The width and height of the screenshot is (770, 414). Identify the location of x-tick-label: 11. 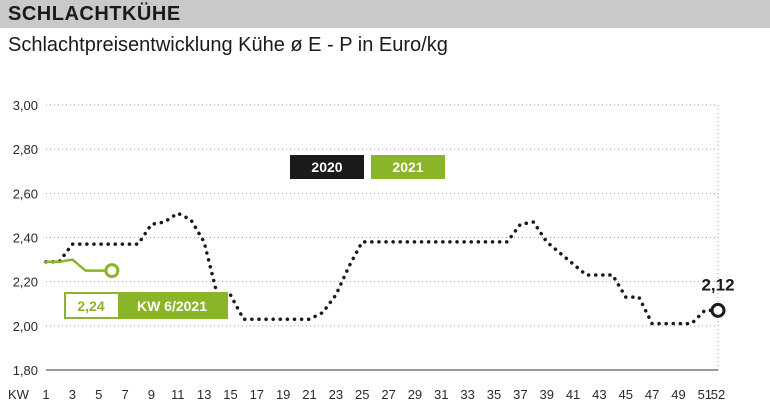
(178, 394).